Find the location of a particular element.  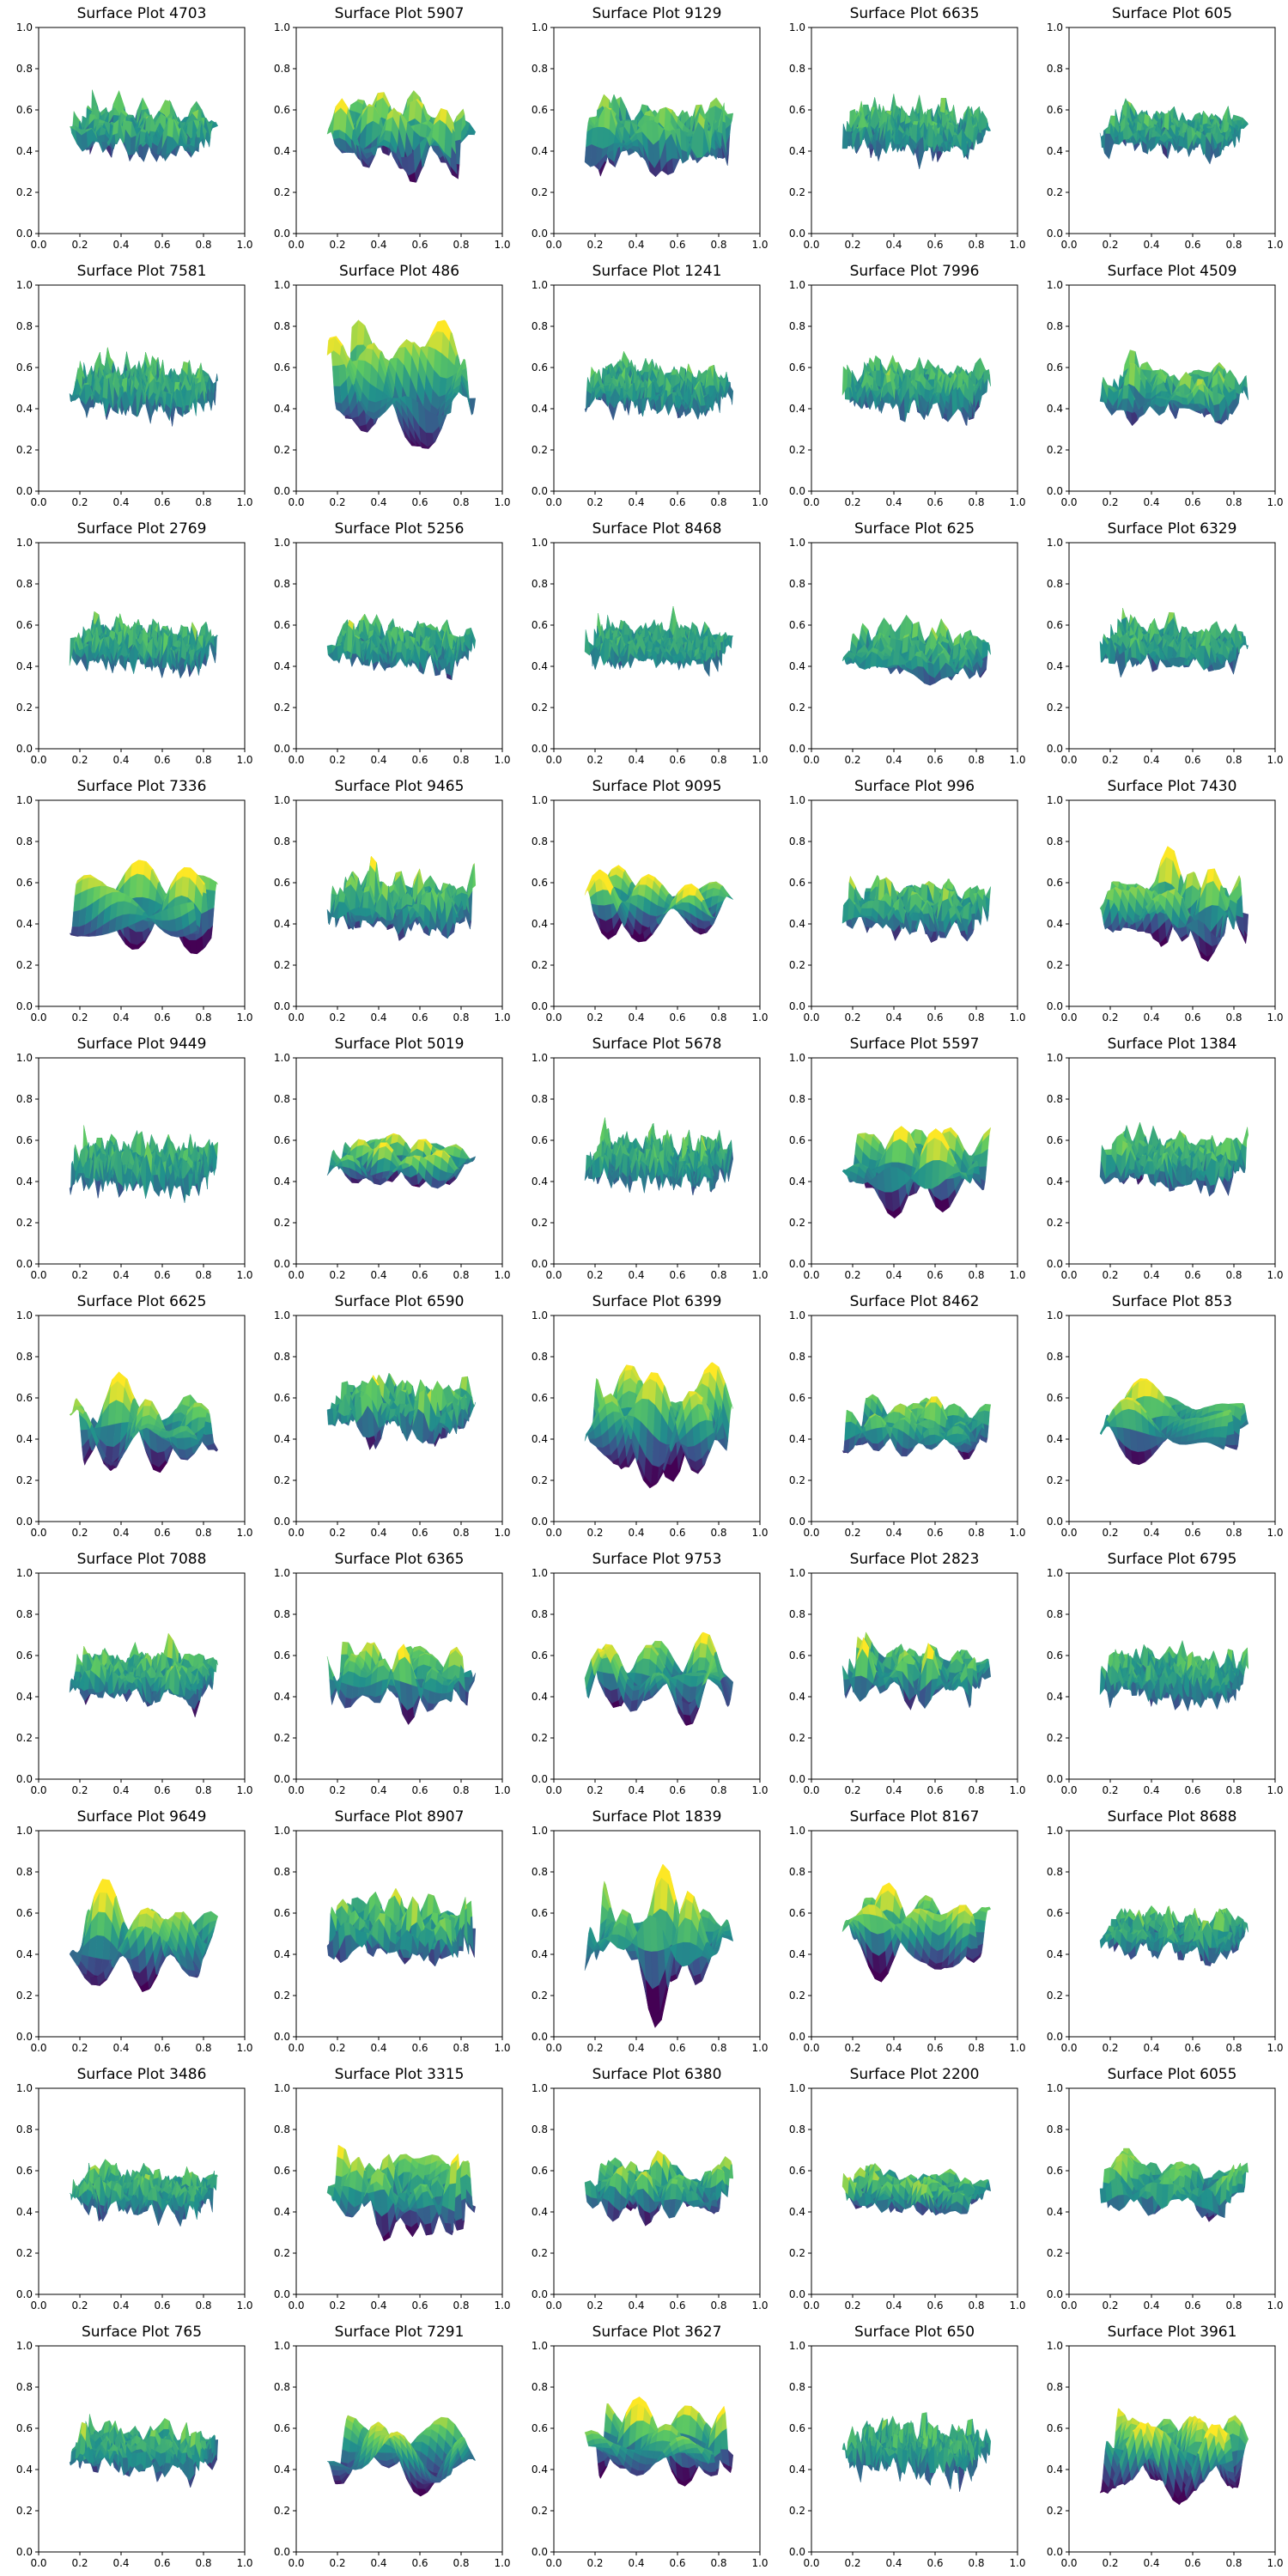

panel-title: Surface Plot 7581 is located at coordinates (142, 271).